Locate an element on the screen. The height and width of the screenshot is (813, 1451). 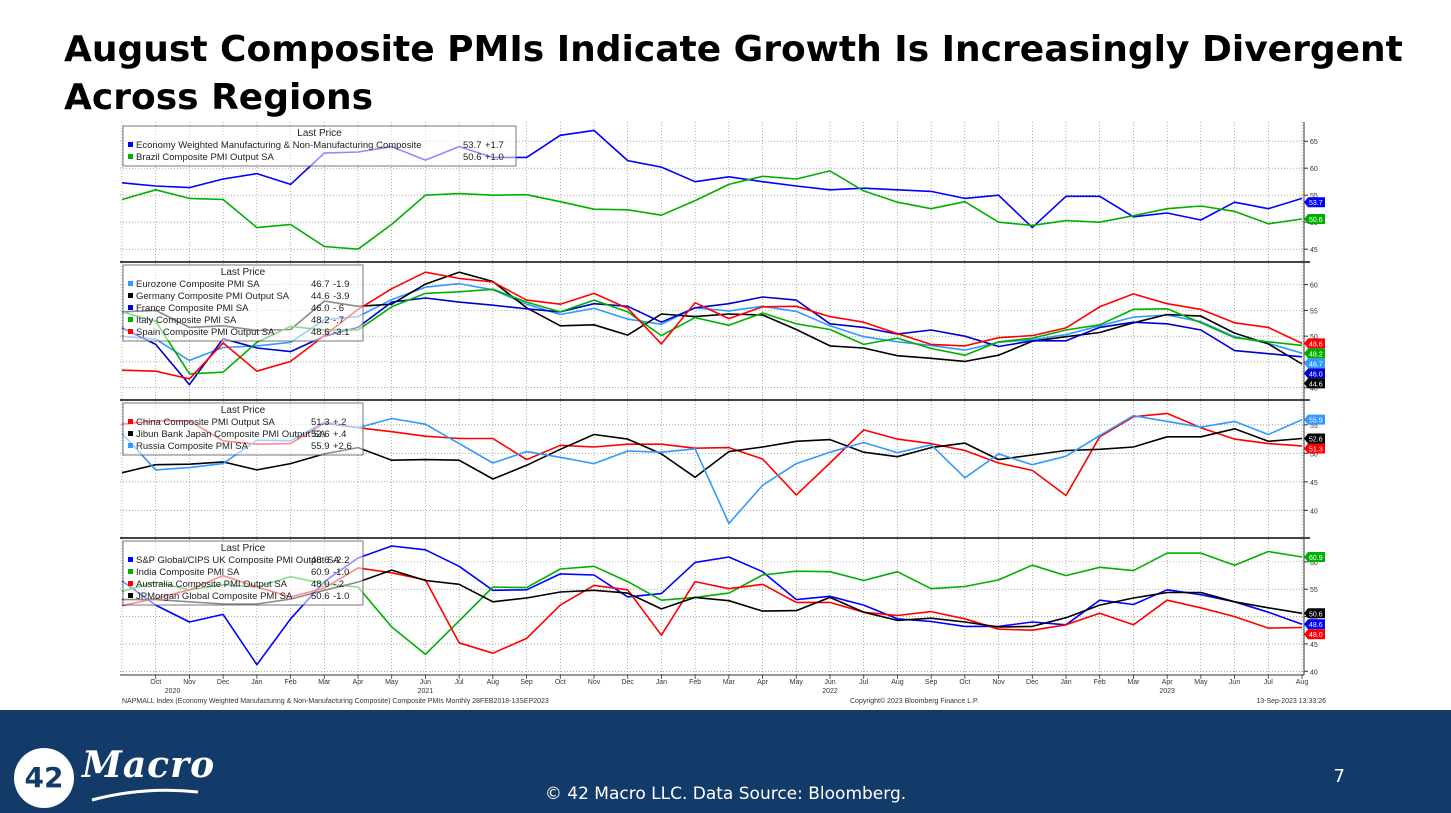
legend-series-last: 48.6 is located at coordinates (320, 560).